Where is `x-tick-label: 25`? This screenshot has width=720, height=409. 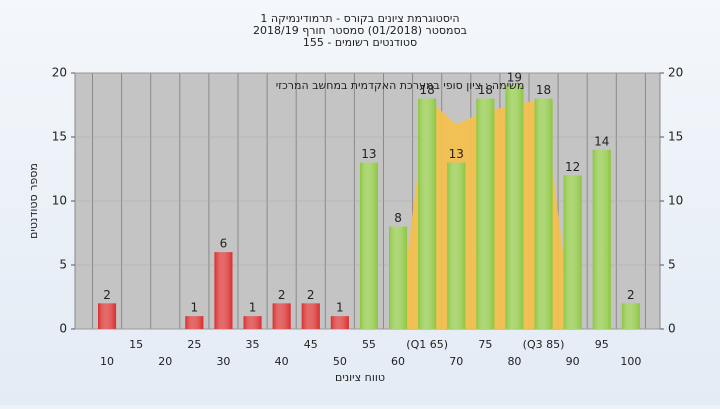 x-tick-label: 25 is located at coordinates (194, 344).